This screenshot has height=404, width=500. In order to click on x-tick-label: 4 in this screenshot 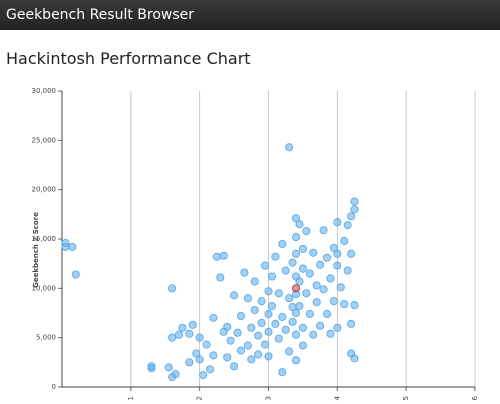, I will do `click(337, 397)`.